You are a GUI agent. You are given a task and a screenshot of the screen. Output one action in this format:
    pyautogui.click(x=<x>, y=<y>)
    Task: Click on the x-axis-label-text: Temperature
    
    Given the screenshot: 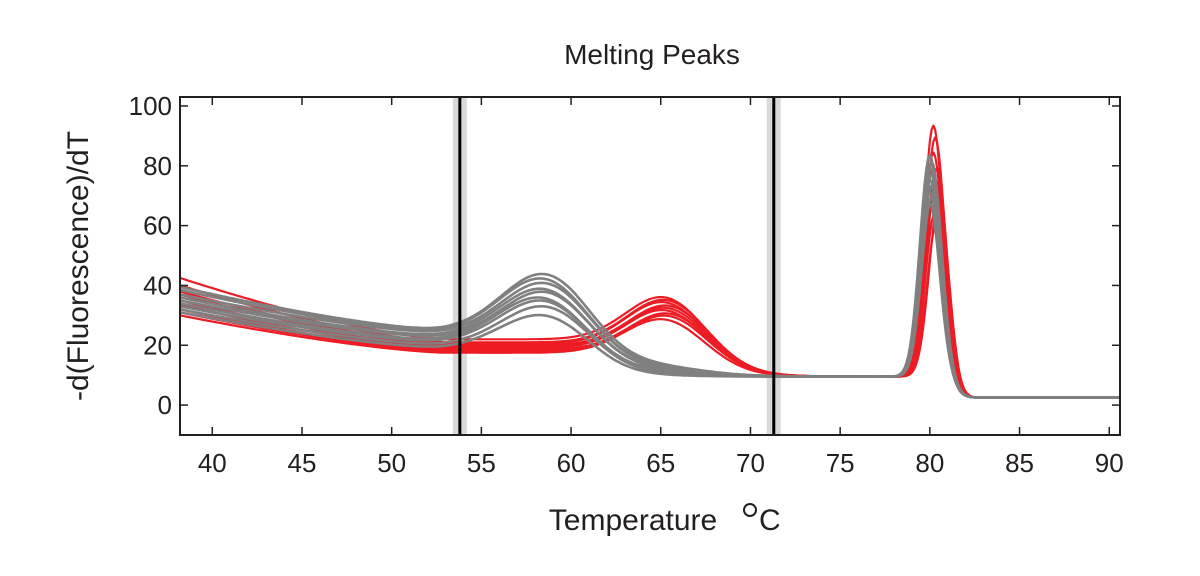 What is the action you would take?
    pyautogui.click(x=633, y=520)
    